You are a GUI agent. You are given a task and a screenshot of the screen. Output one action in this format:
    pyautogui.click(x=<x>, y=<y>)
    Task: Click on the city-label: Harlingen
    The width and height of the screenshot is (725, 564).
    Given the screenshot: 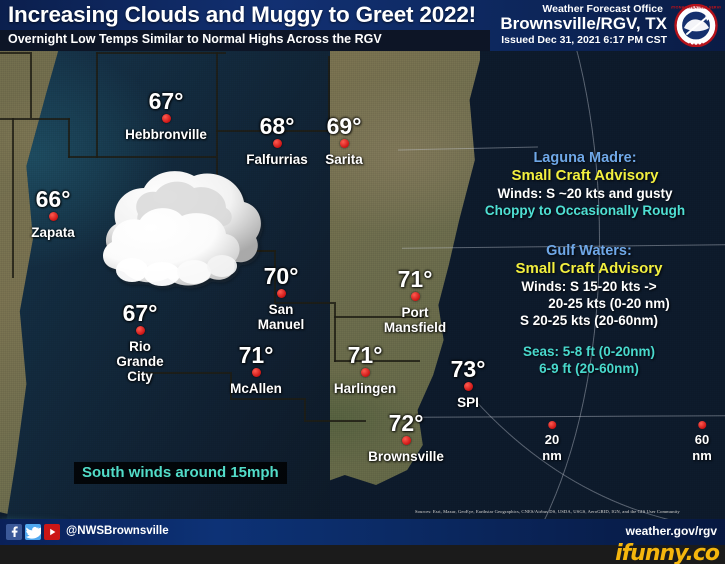 What is the action you would take?
    pyautogui.click(x=365, y=388)
    